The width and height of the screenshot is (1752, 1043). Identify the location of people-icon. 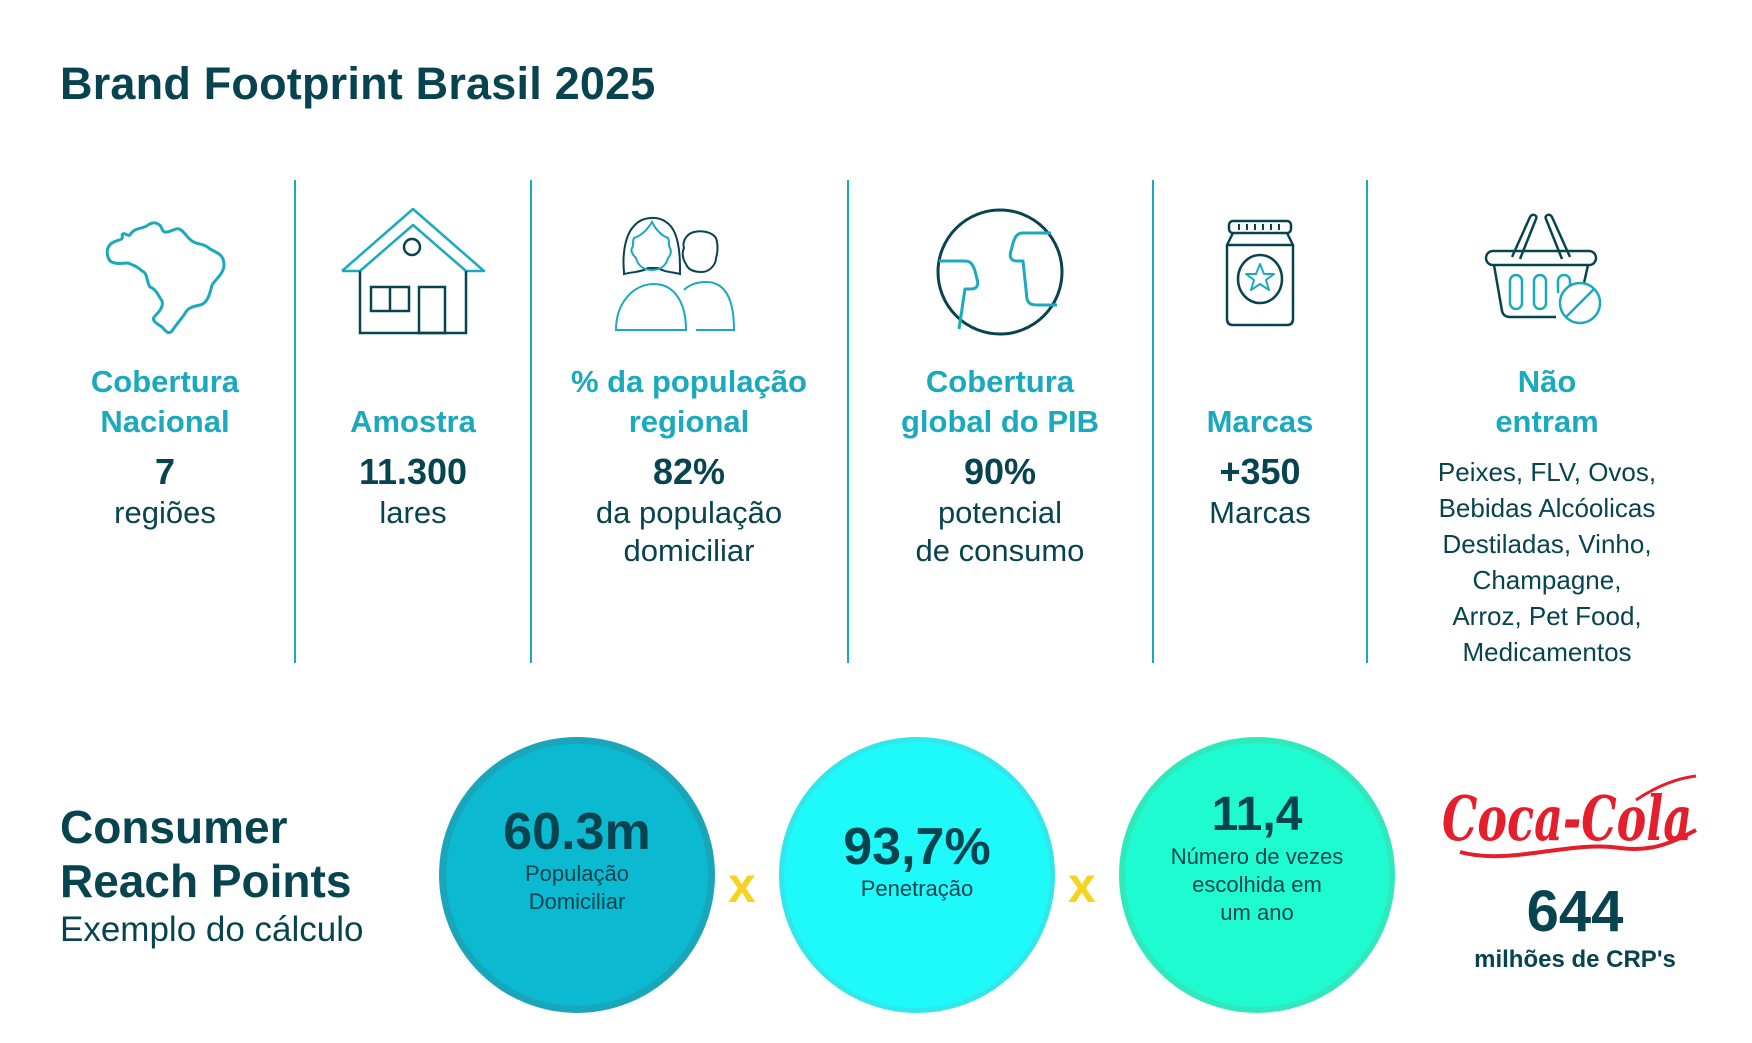
(689, 272).